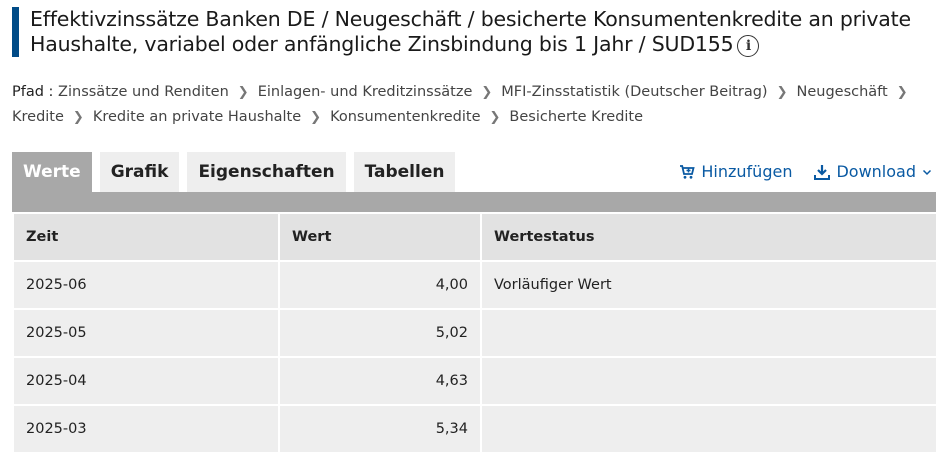 This screenshot has height=457, width=952. Describe the element at coordinates (266, 172) in the screenshot. I see `tab-eigenschaften: Eigenschaften` at that location.